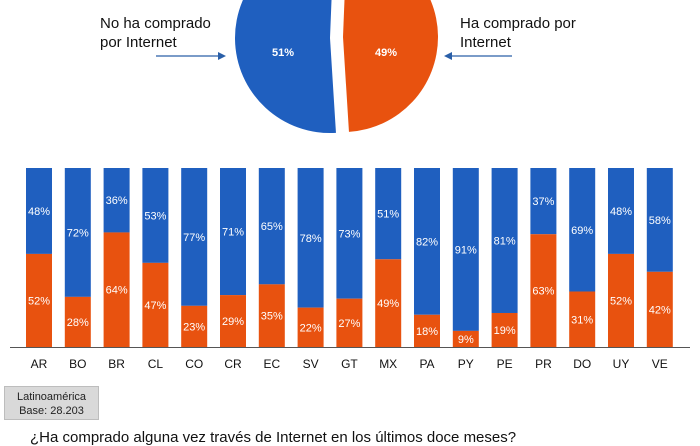  I want to click on bar-segment-not-purchased-ve, so click(659, 220).